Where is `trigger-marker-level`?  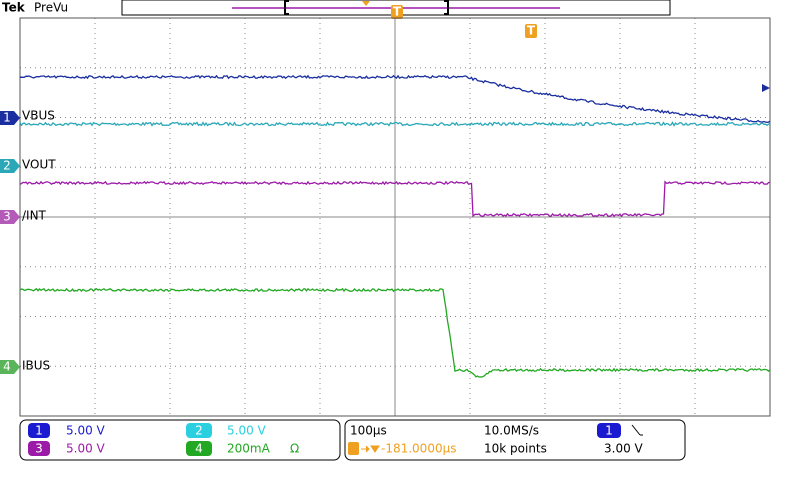 trigger-marker-level is located at coordinates (531, 31).